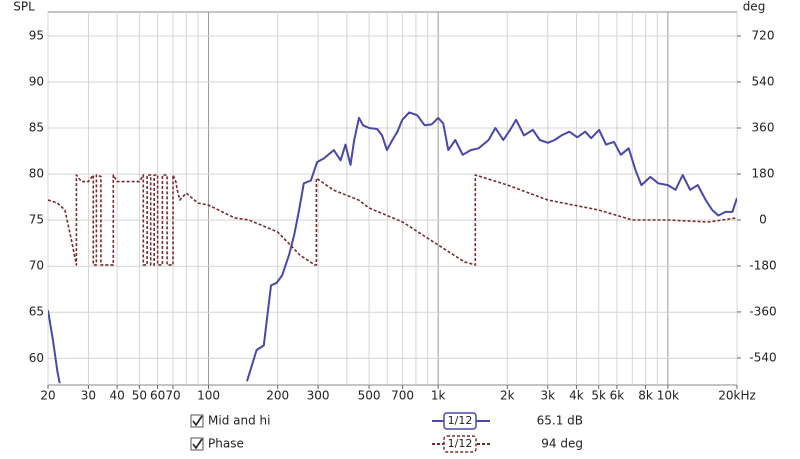 The height and width of the screenshot is (459, 800). What do you see at coordinates (763, 82) in the screenshot?
I see `y2-tick-label: 540` at bounding box center [763, 82].